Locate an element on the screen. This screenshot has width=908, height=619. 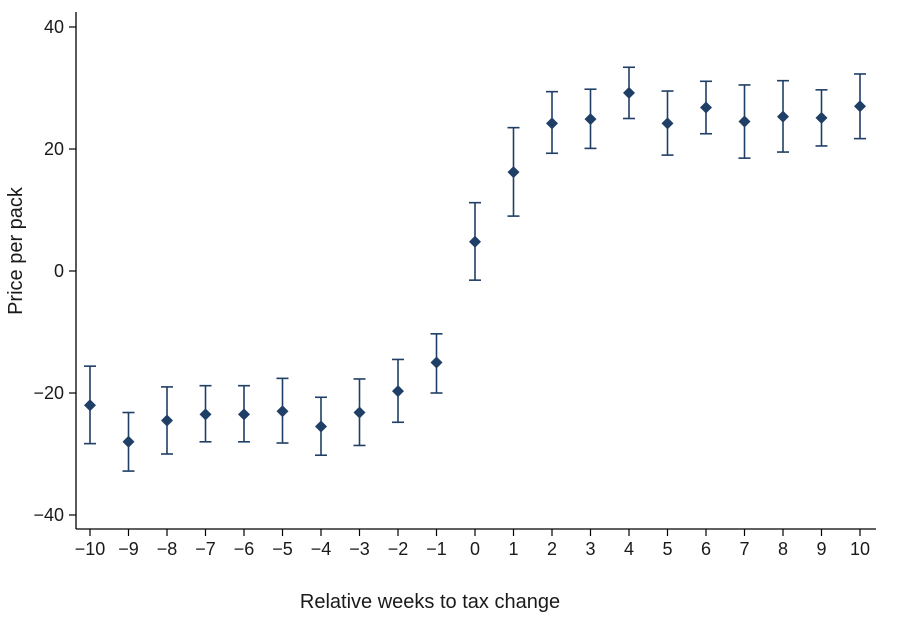
x-tick-label: 8 is located at coordinates (783, 549).